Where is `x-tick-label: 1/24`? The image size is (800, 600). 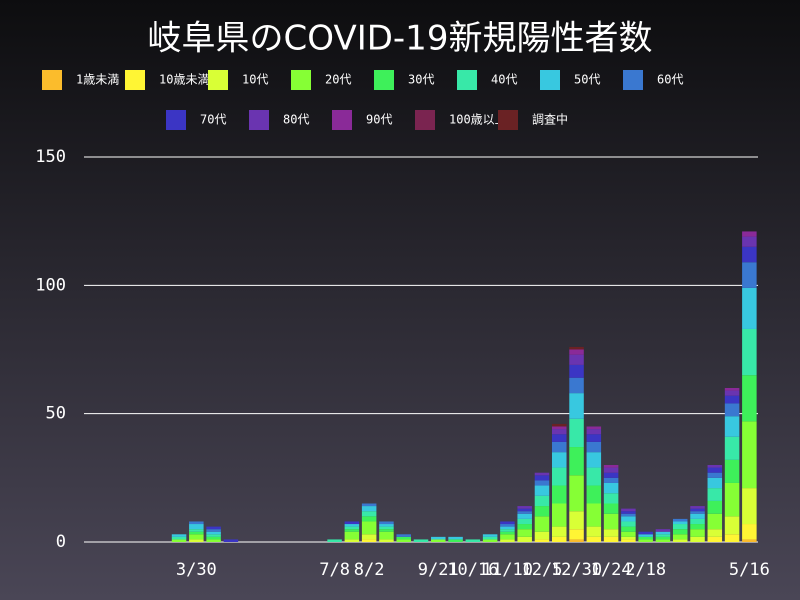 x-tick-label: 1/24 is located at coordinates (611, 570).